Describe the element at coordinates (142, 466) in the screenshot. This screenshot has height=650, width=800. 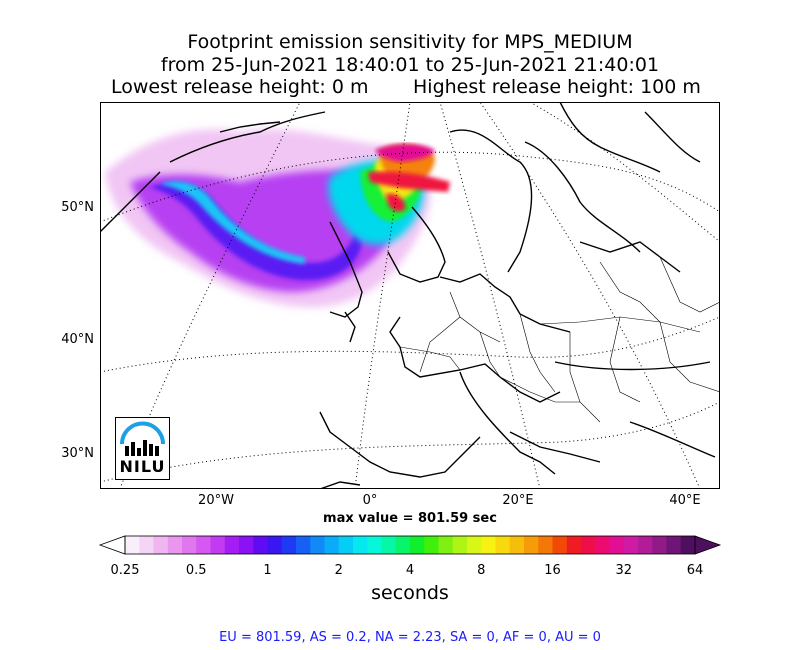
I see `logo-text: NILU` at that location.